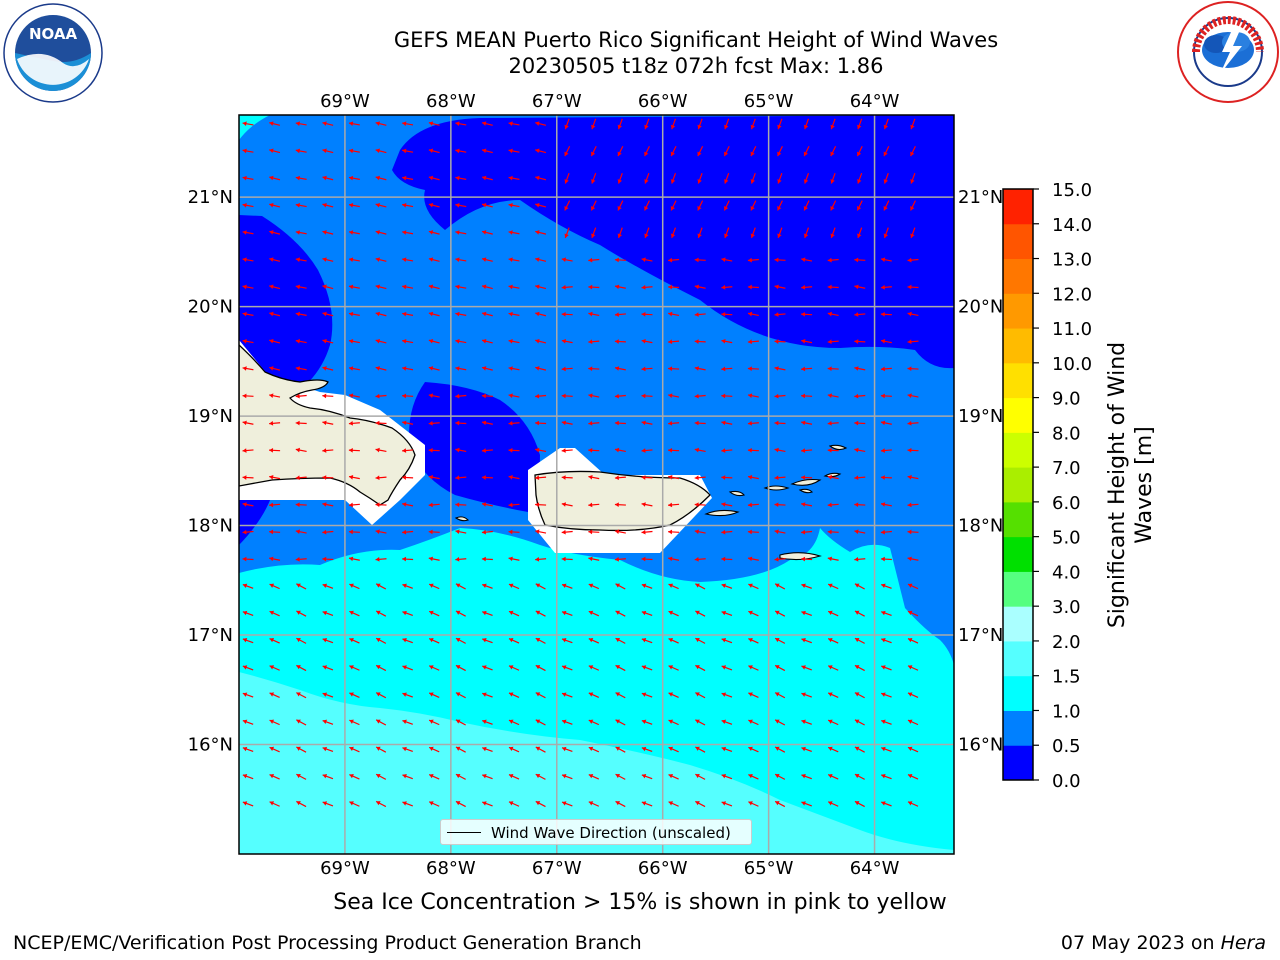 The height and width of the screenshot is (960, 1280). I want to click on colorbar-tick-label: 9.0, so click(1066, 399).